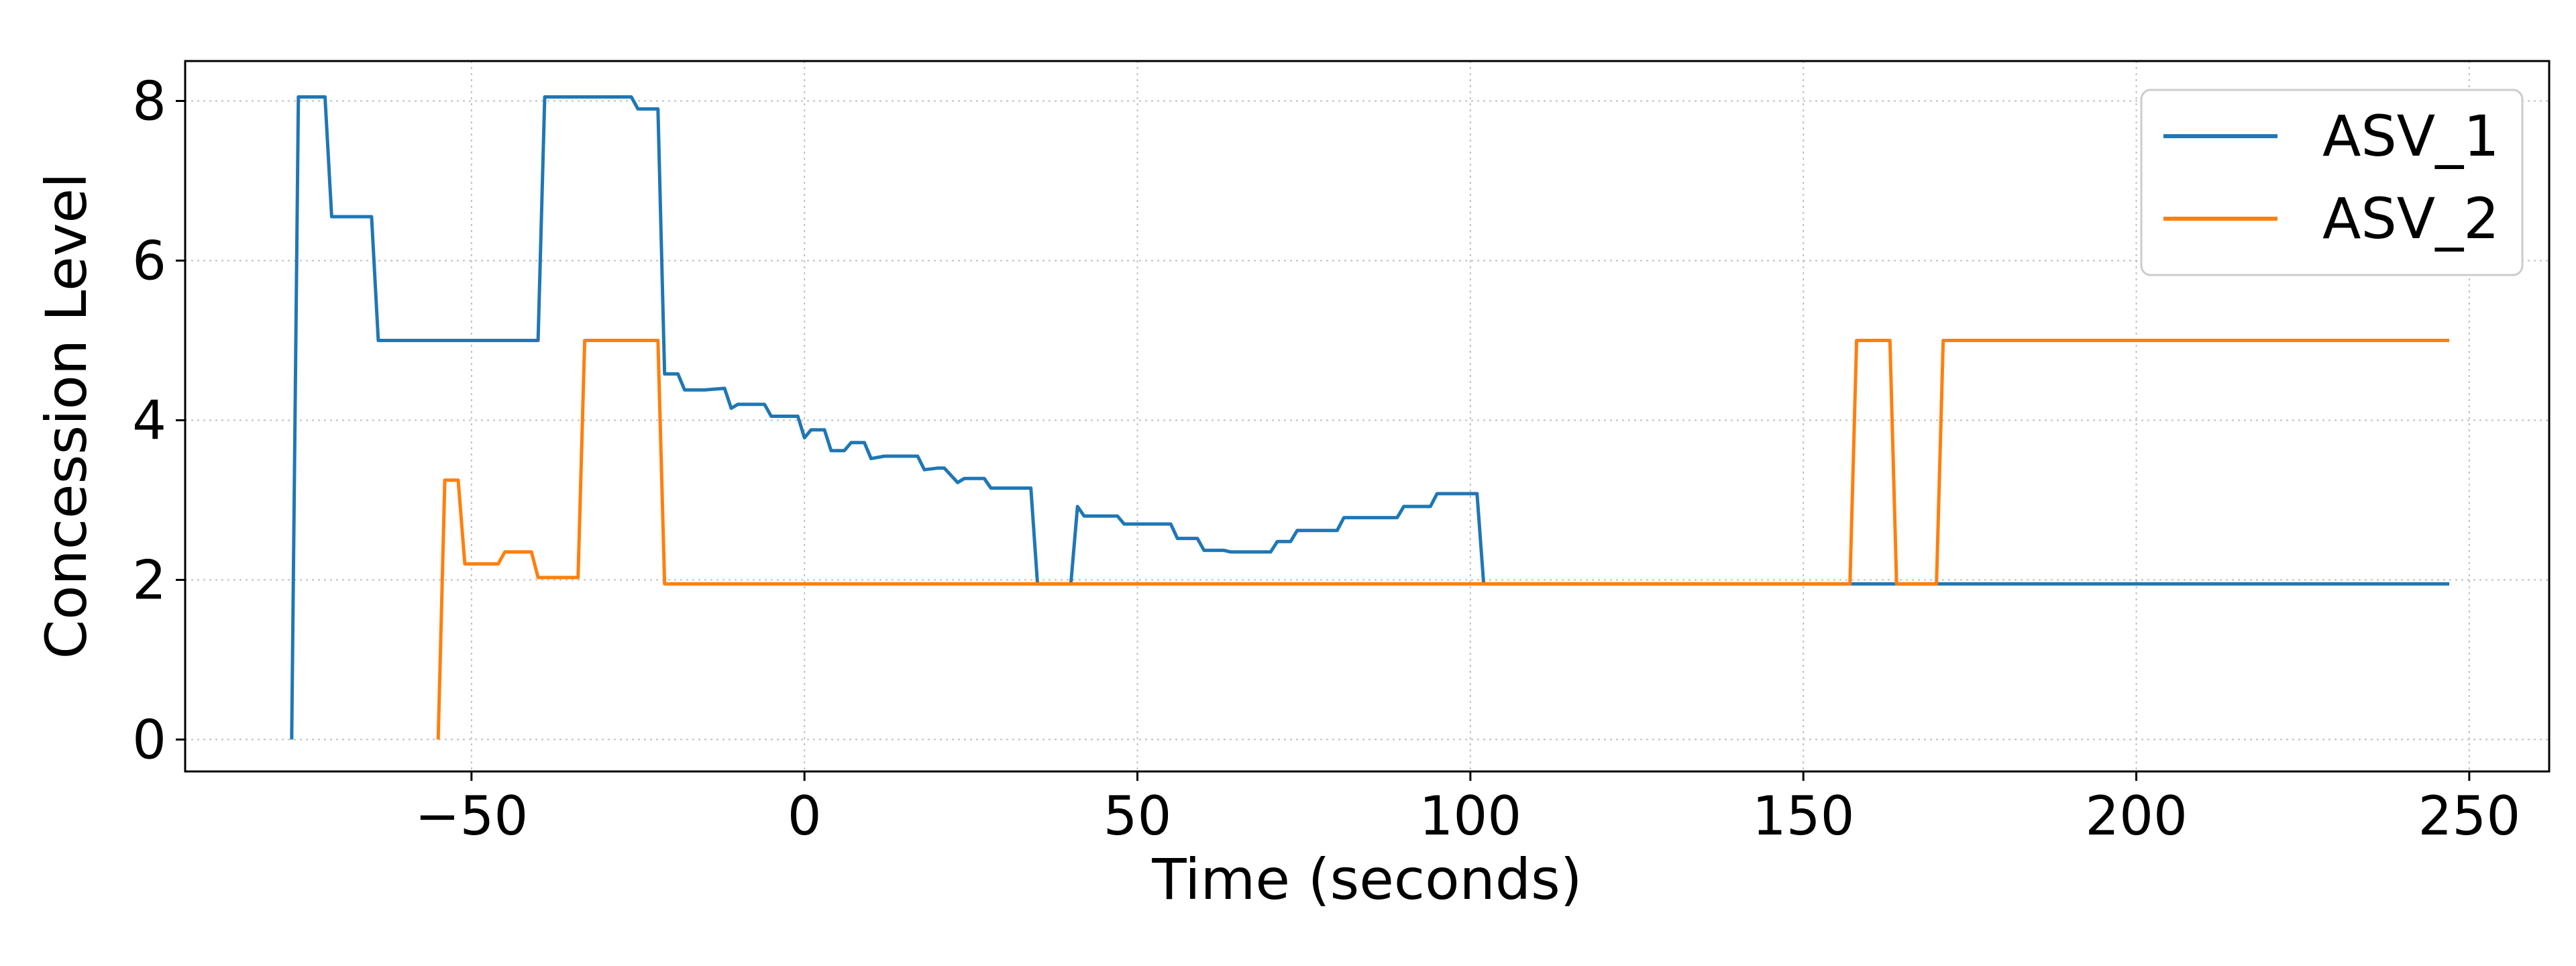 The image size is (2576, 966). What do you see at coordinates (2411, 136) in the screenshot?
I see `legend-label-asv-1: ASV_1` at bounding box center [2411, 136].